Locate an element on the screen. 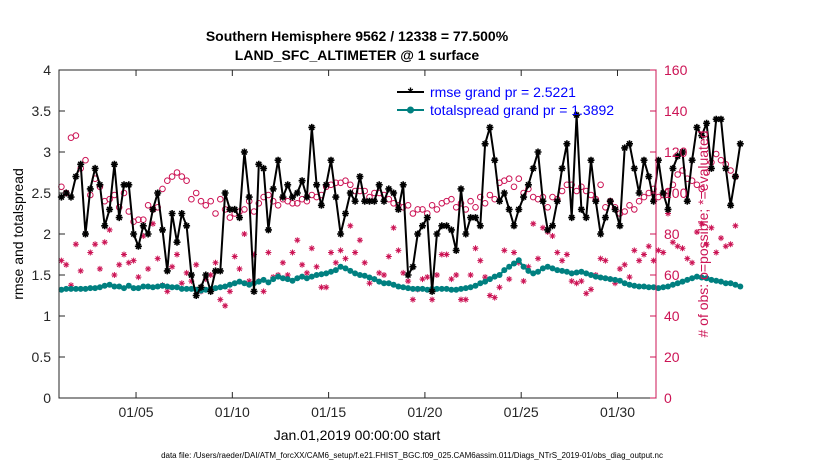 This screenshot has width=830, height=470. y-tick-label-right: 100 is located at coordinates (676, 193).